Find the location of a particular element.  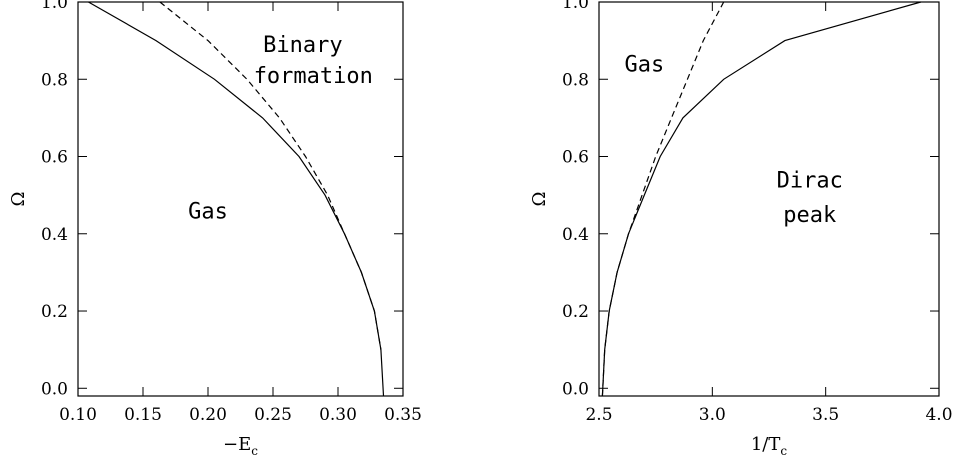

x-tick-label: 0.35 is located at coordinates (403, 415).